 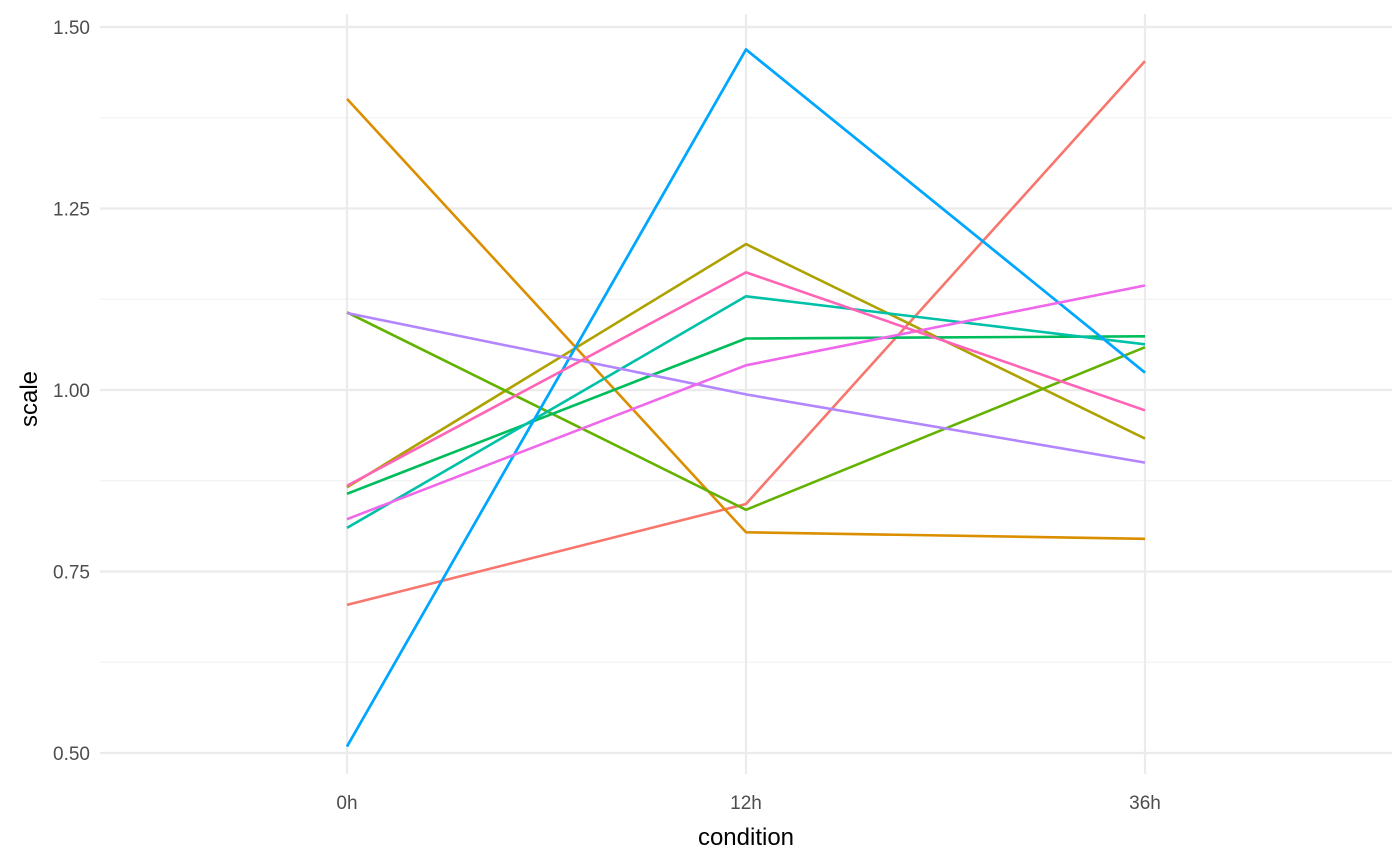 What do you see at coordinates (346, 803) in the screenshot?
I see `x-tick-label: 0h` at bounding box center [346, 803].